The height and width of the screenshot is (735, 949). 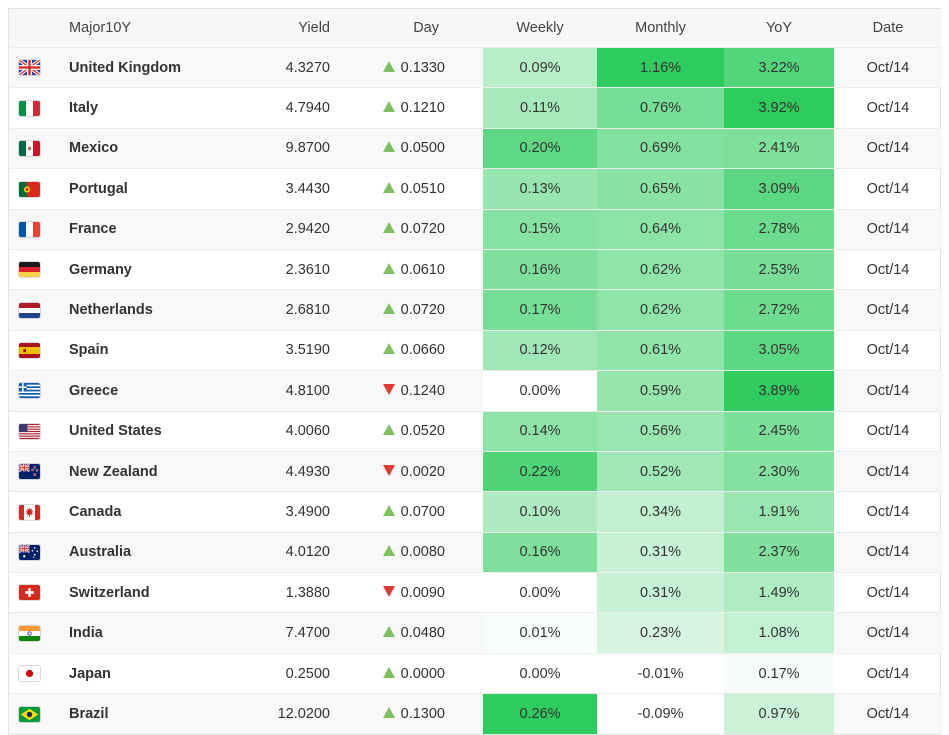 What do you see at coordinates (151, 28) in the screenshot?
I see `col-header-major10y: Major10Y` at bounding box center [151, 28].